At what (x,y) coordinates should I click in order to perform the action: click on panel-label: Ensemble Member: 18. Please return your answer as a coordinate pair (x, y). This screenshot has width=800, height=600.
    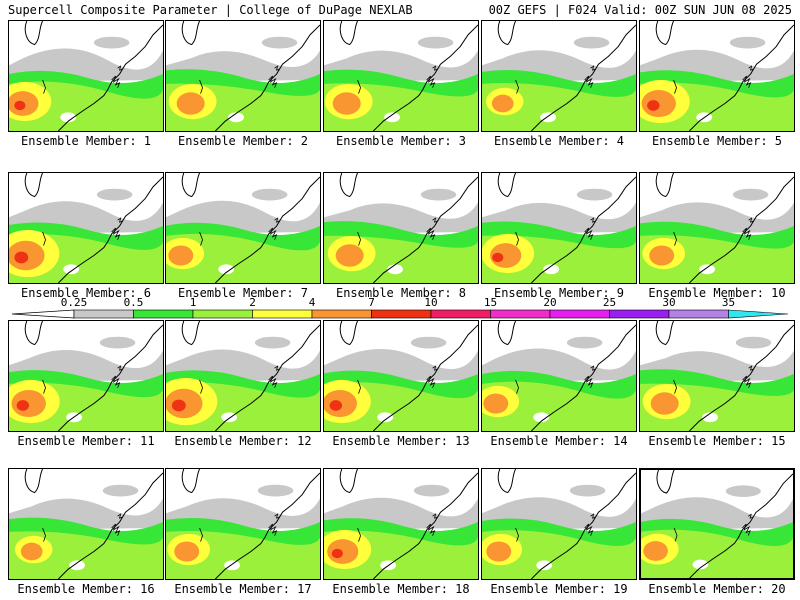
    Looking at the image, I should click on (401, 589).